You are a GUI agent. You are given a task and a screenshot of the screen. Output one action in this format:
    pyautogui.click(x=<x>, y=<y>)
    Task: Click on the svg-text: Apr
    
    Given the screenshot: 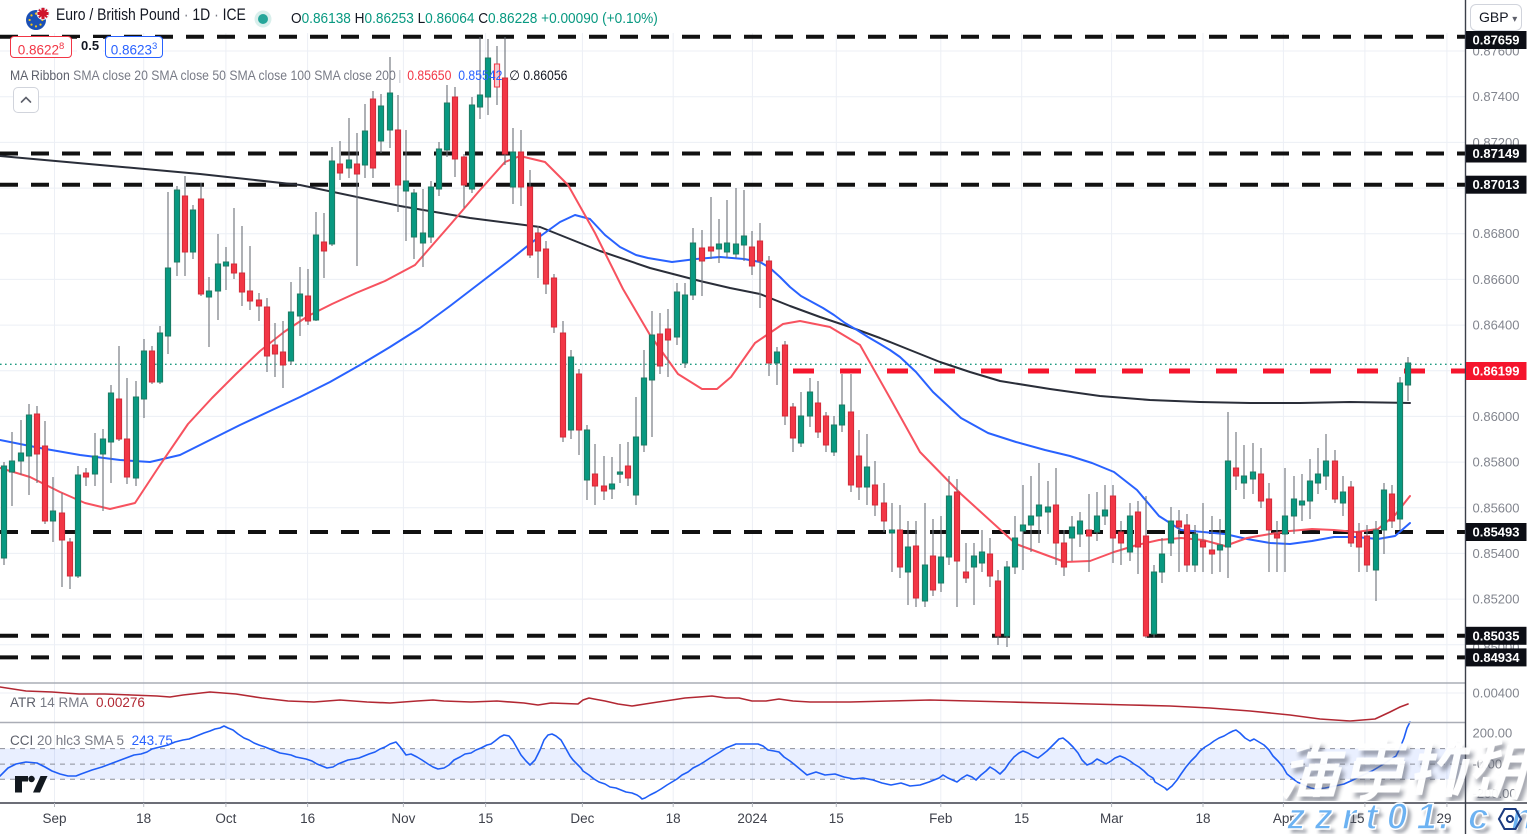 What is the action you would take?
    pyautogui.click(x=1284, y=818)
    